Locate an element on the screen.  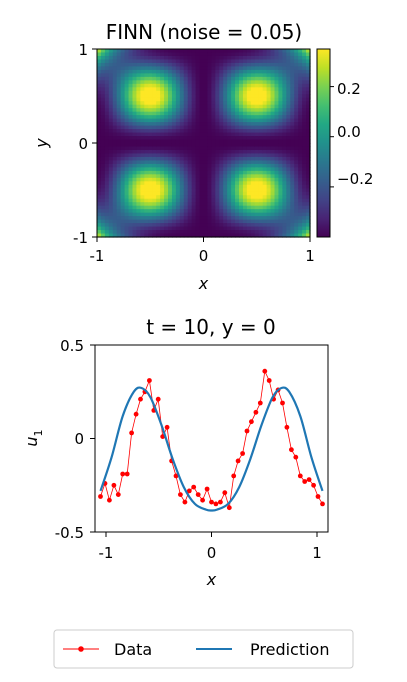
line-xtick-label: 0 is located at coordinates (212, 553).